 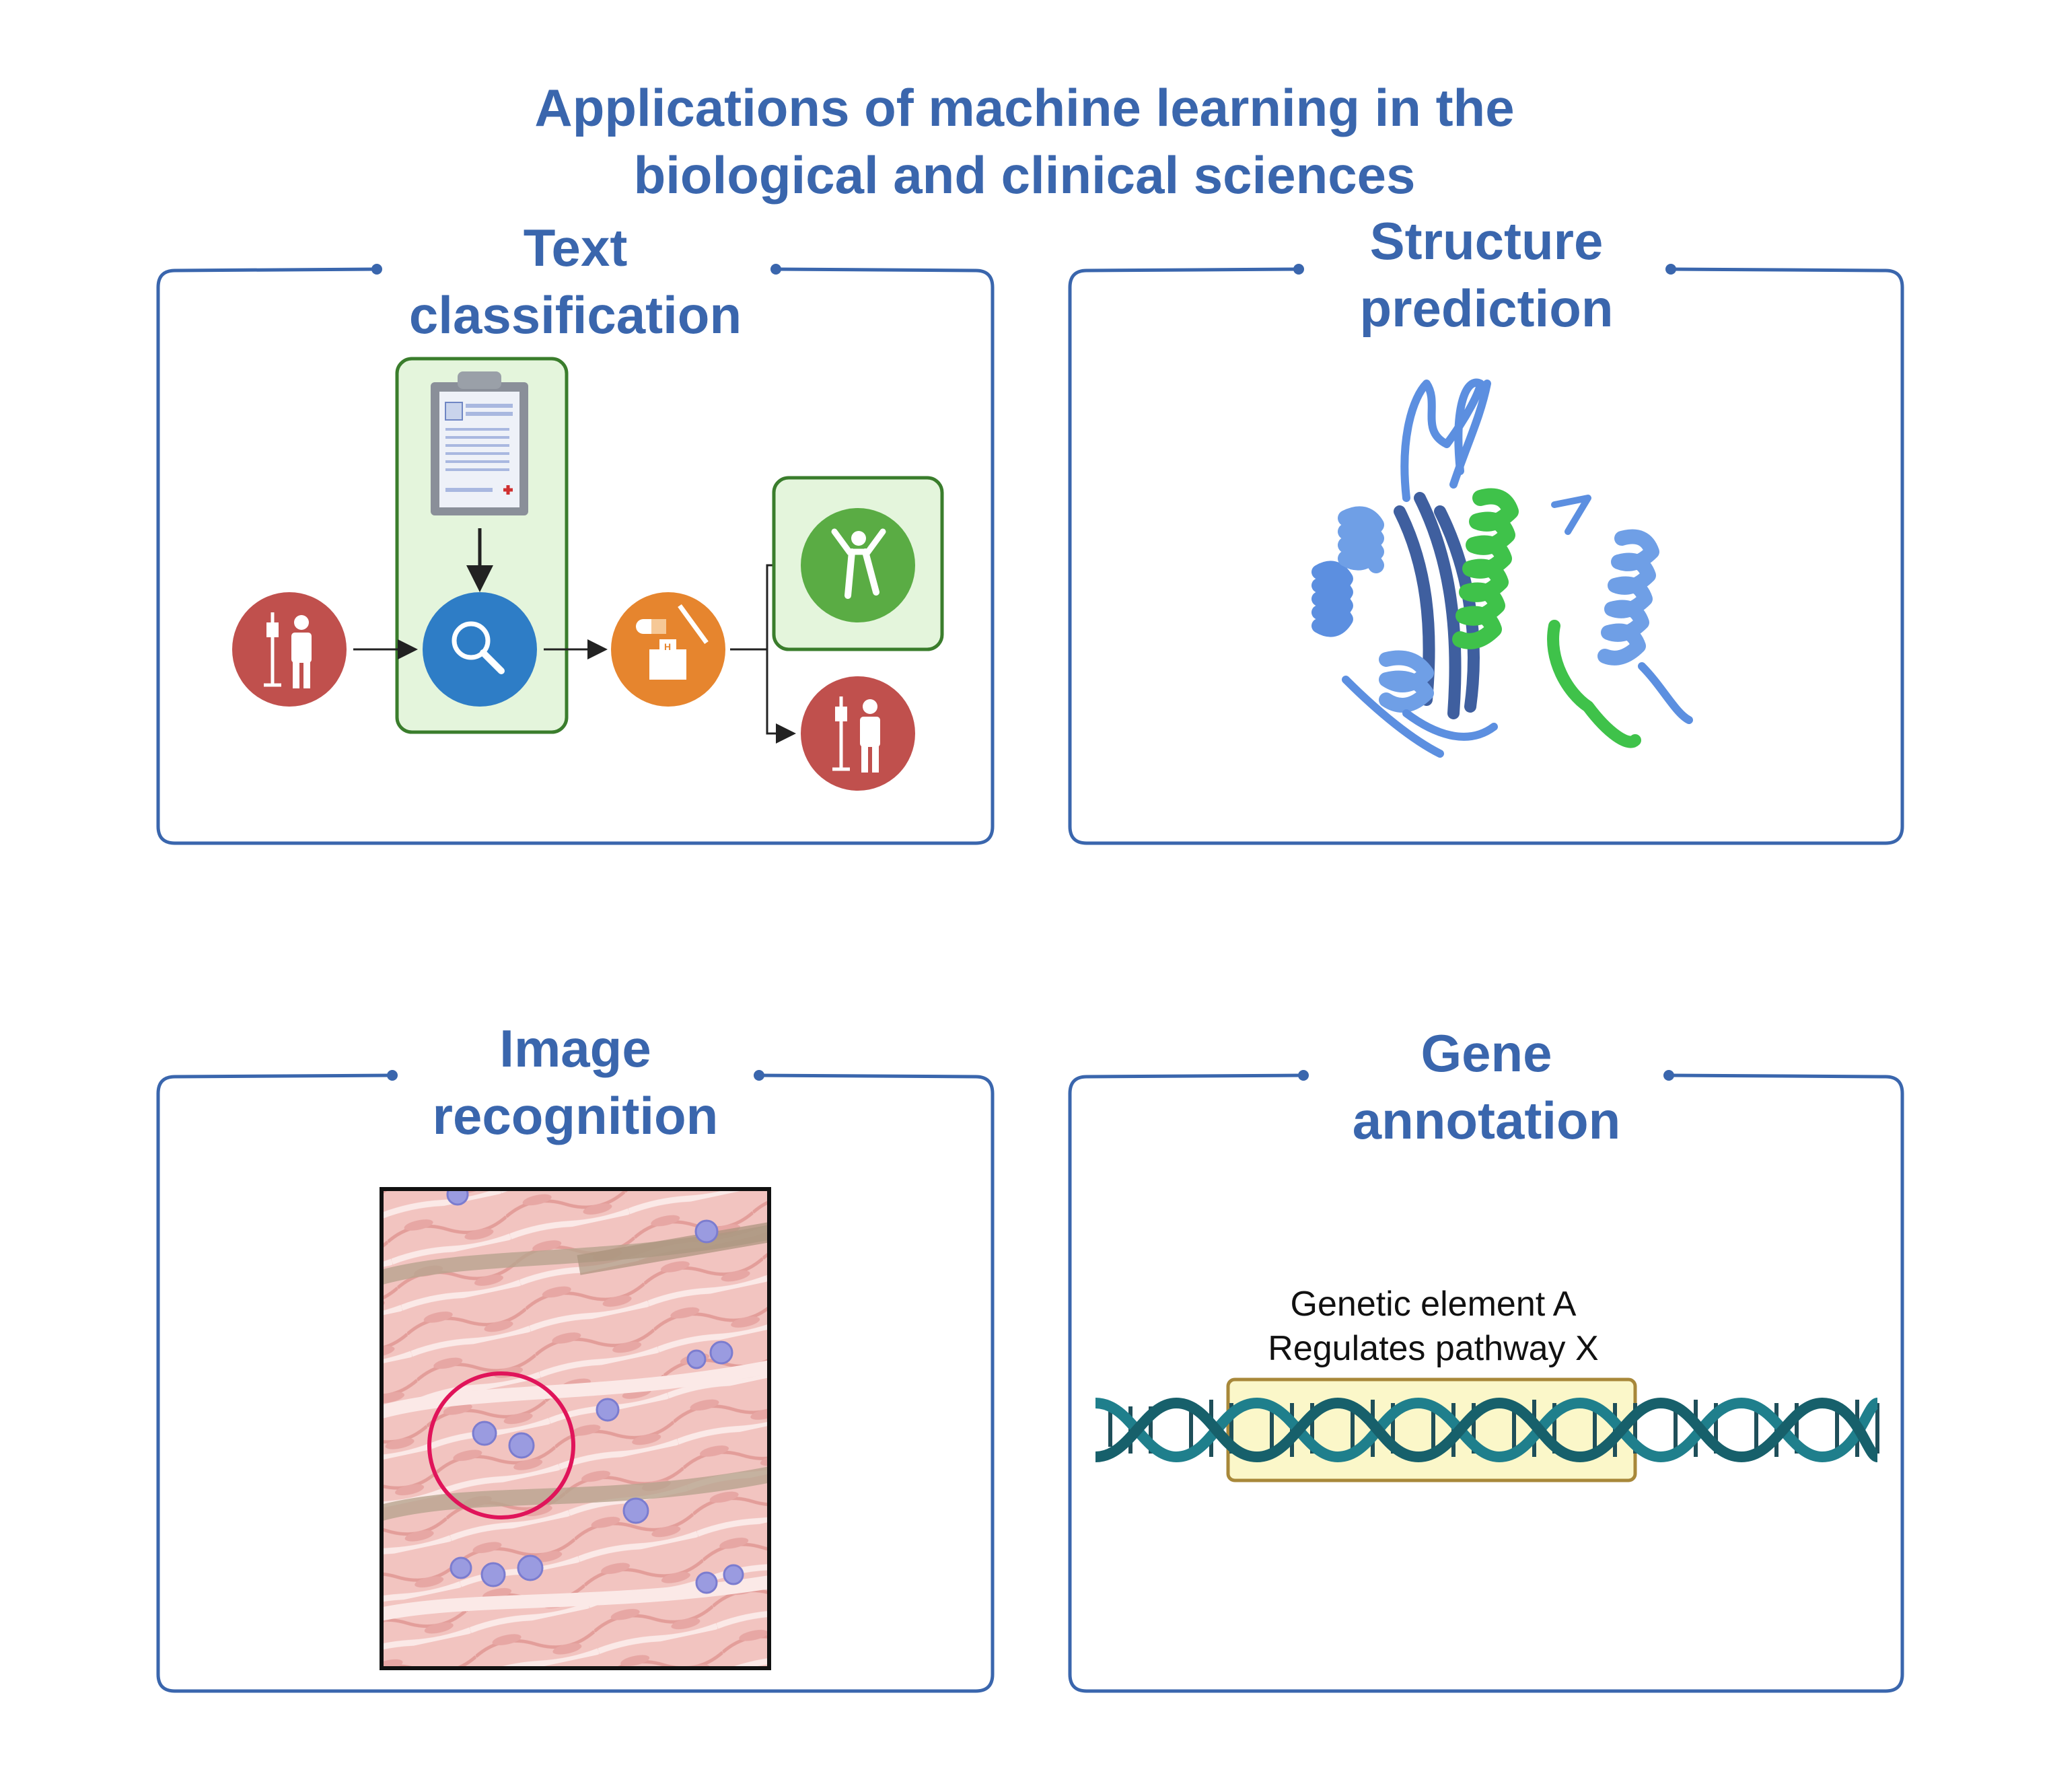 I want to click on panel-frame-gene-annotation, so click(x=1486, y=1383).